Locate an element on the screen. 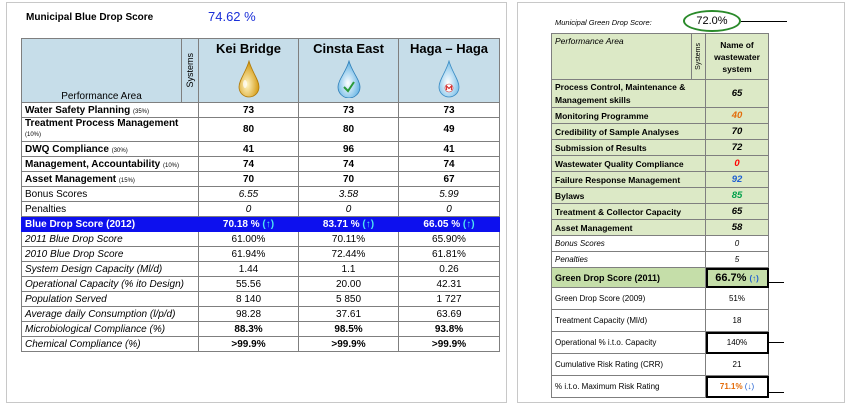  system-cinsta-east: Cinsta East is located at coordinates (348, 70).